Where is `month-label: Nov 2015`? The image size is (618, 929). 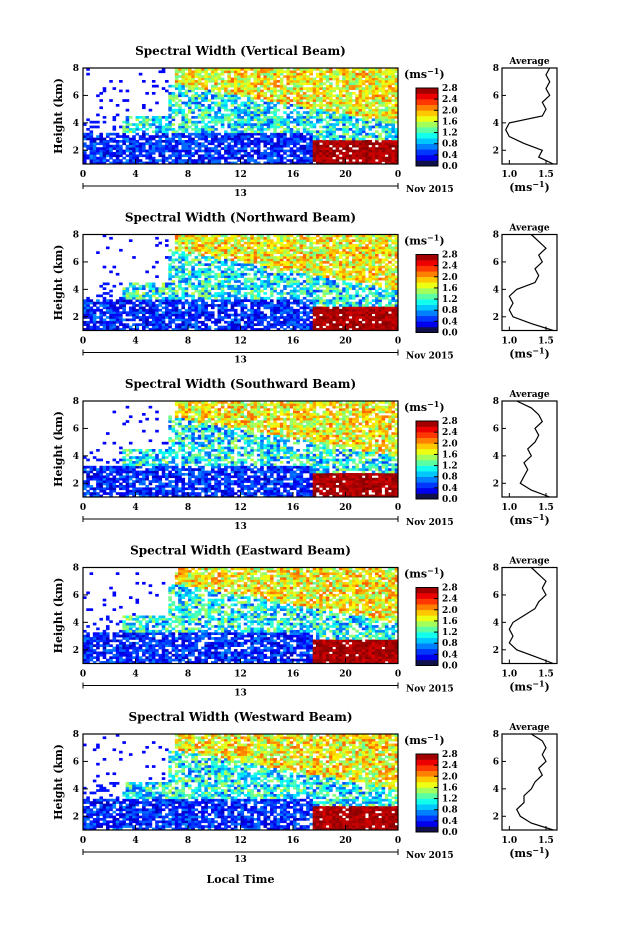
month-label: Nov 2015 is located at coordinates (430, 190).